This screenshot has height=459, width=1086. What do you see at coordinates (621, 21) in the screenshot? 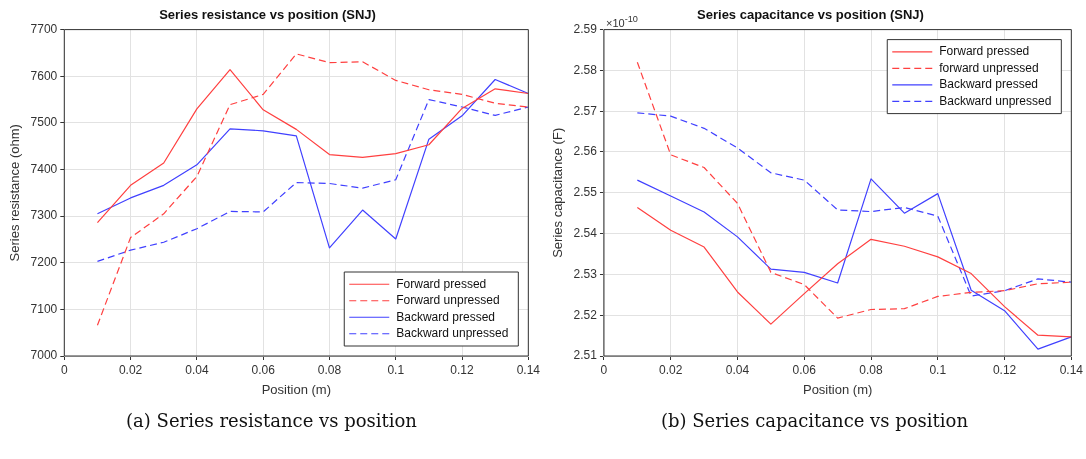
I see `text: ×10$^{-10}$` at bounding box center [621, 21].